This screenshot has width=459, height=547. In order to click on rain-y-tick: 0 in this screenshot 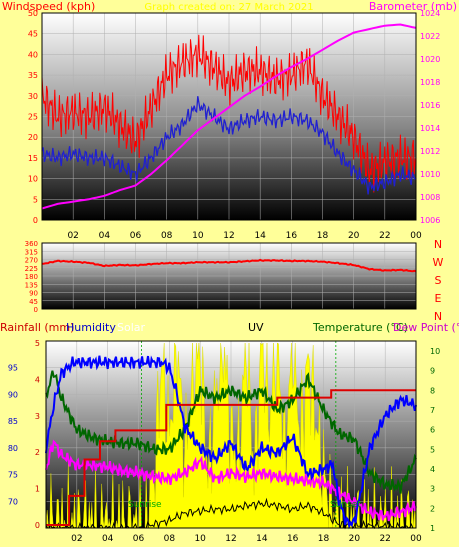, I will do `click(37, 525)`.